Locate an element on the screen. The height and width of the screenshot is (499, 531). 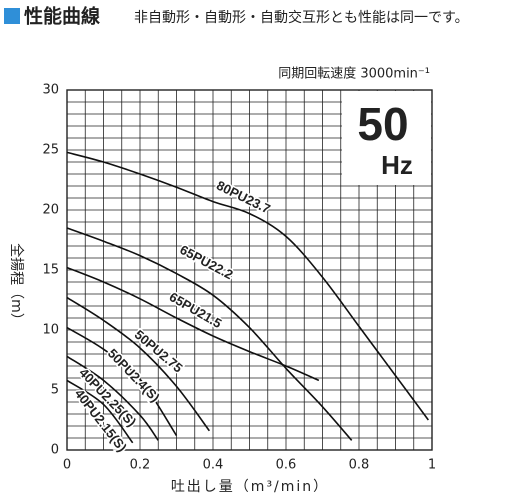
y-tick-label: 20 is located at coordinates (50, 210).